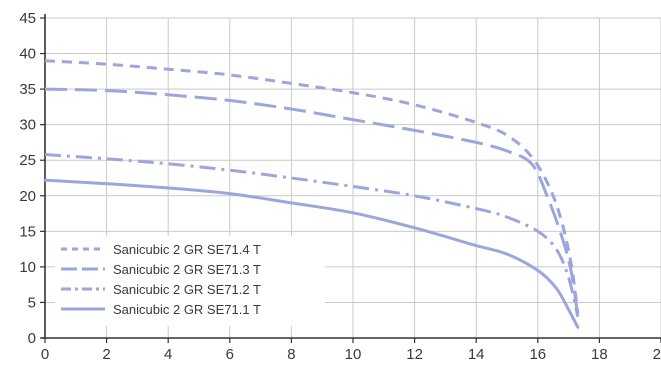 Image resolution: width=661 pixels, height=369 pixels. I want to click on x-tick-label: 20, so click(657, 354).